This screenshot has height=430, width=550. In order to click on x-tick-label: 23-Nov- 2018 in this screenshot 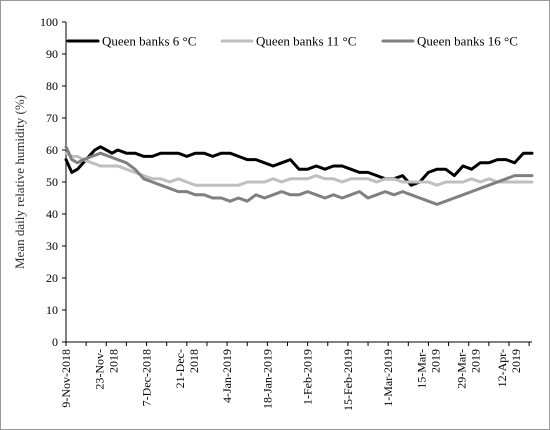, I will do `click(106, 369)`.